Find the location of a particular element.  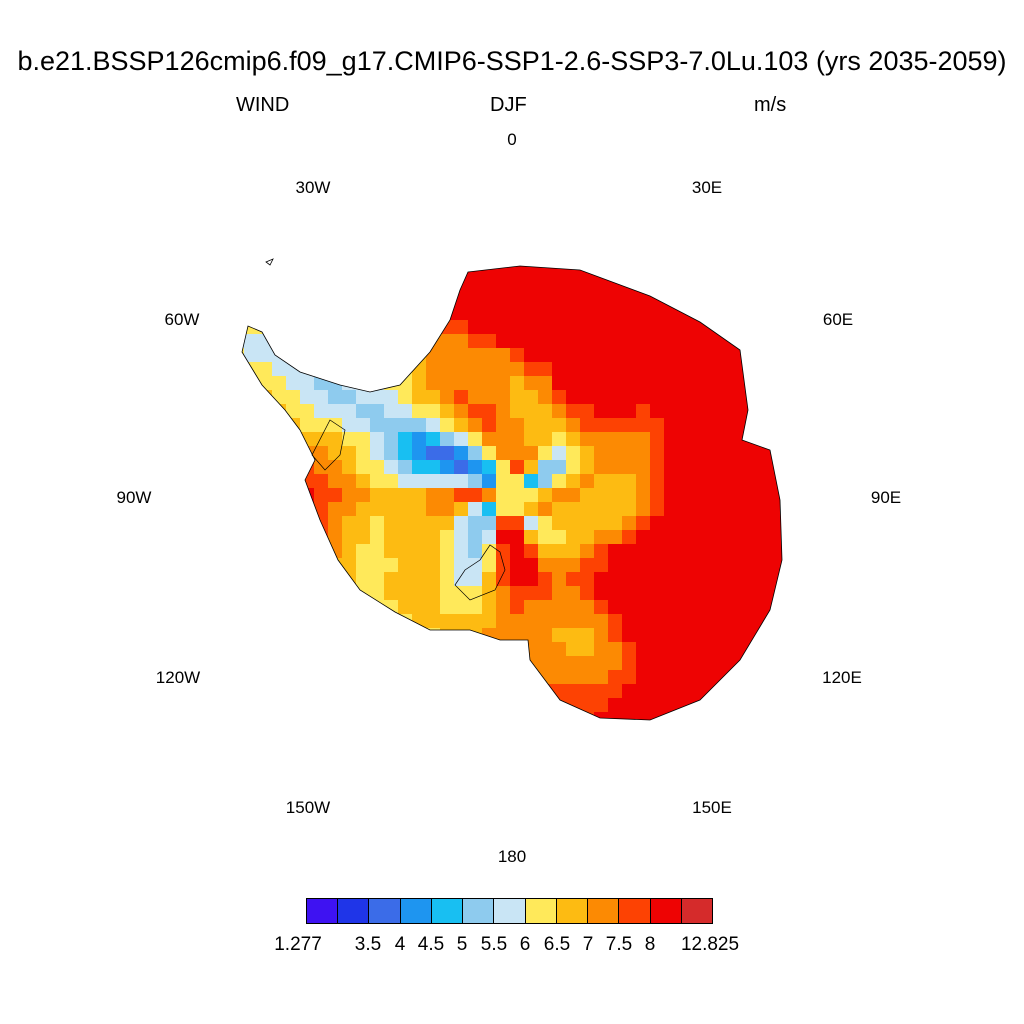

colorbar-label: 12.825 is located at coordinates (710, 944).